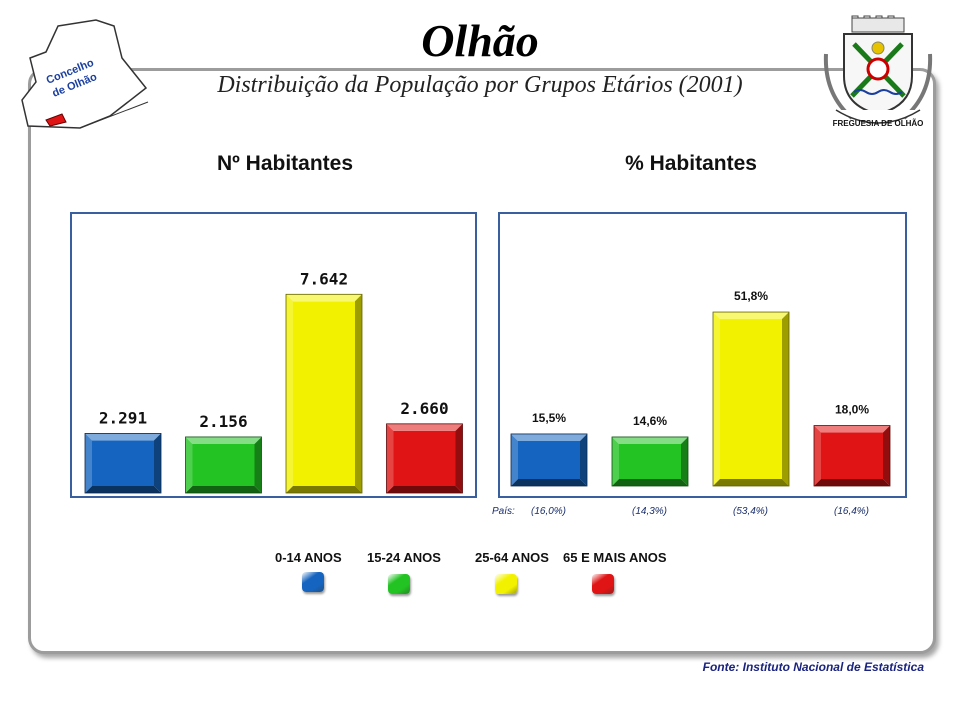 This screenshot has height=720, width=960. I want to click on pais-value: (16,4%), so click(852, 511).